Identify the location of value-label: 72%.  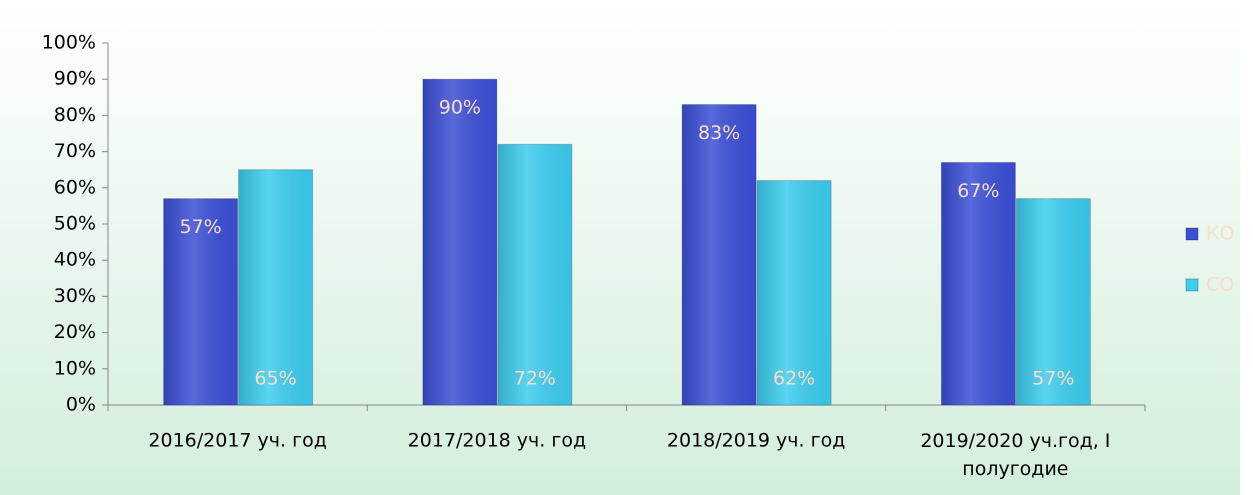
(535, 379).